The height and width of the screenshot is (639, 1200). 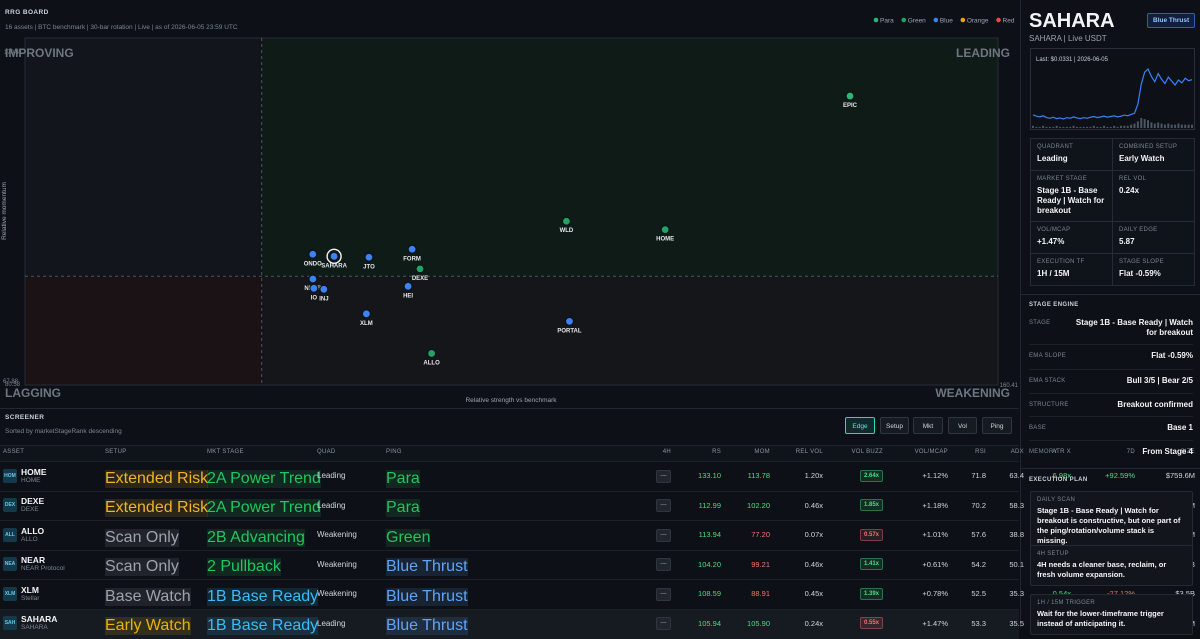 I want to click on row-divider, so click(x=1111, y=344).